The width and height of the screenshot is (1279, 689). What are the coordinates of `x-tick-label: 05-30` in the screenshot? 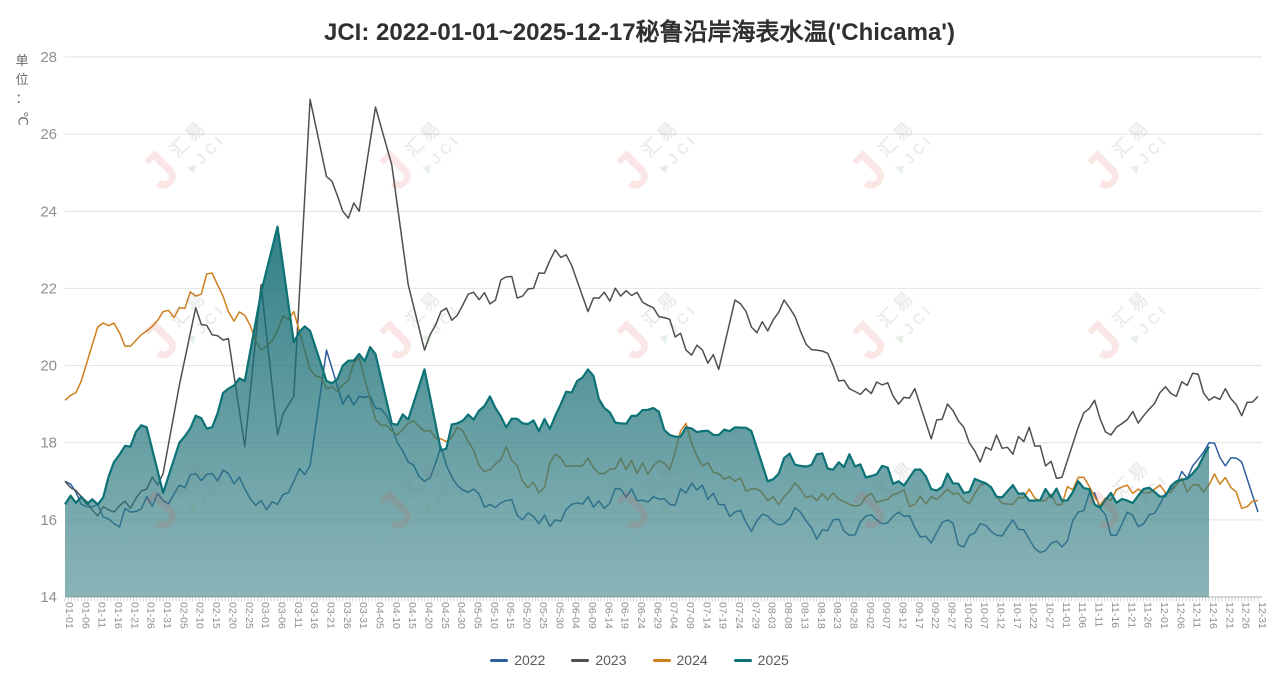 It's located at (559, 615).